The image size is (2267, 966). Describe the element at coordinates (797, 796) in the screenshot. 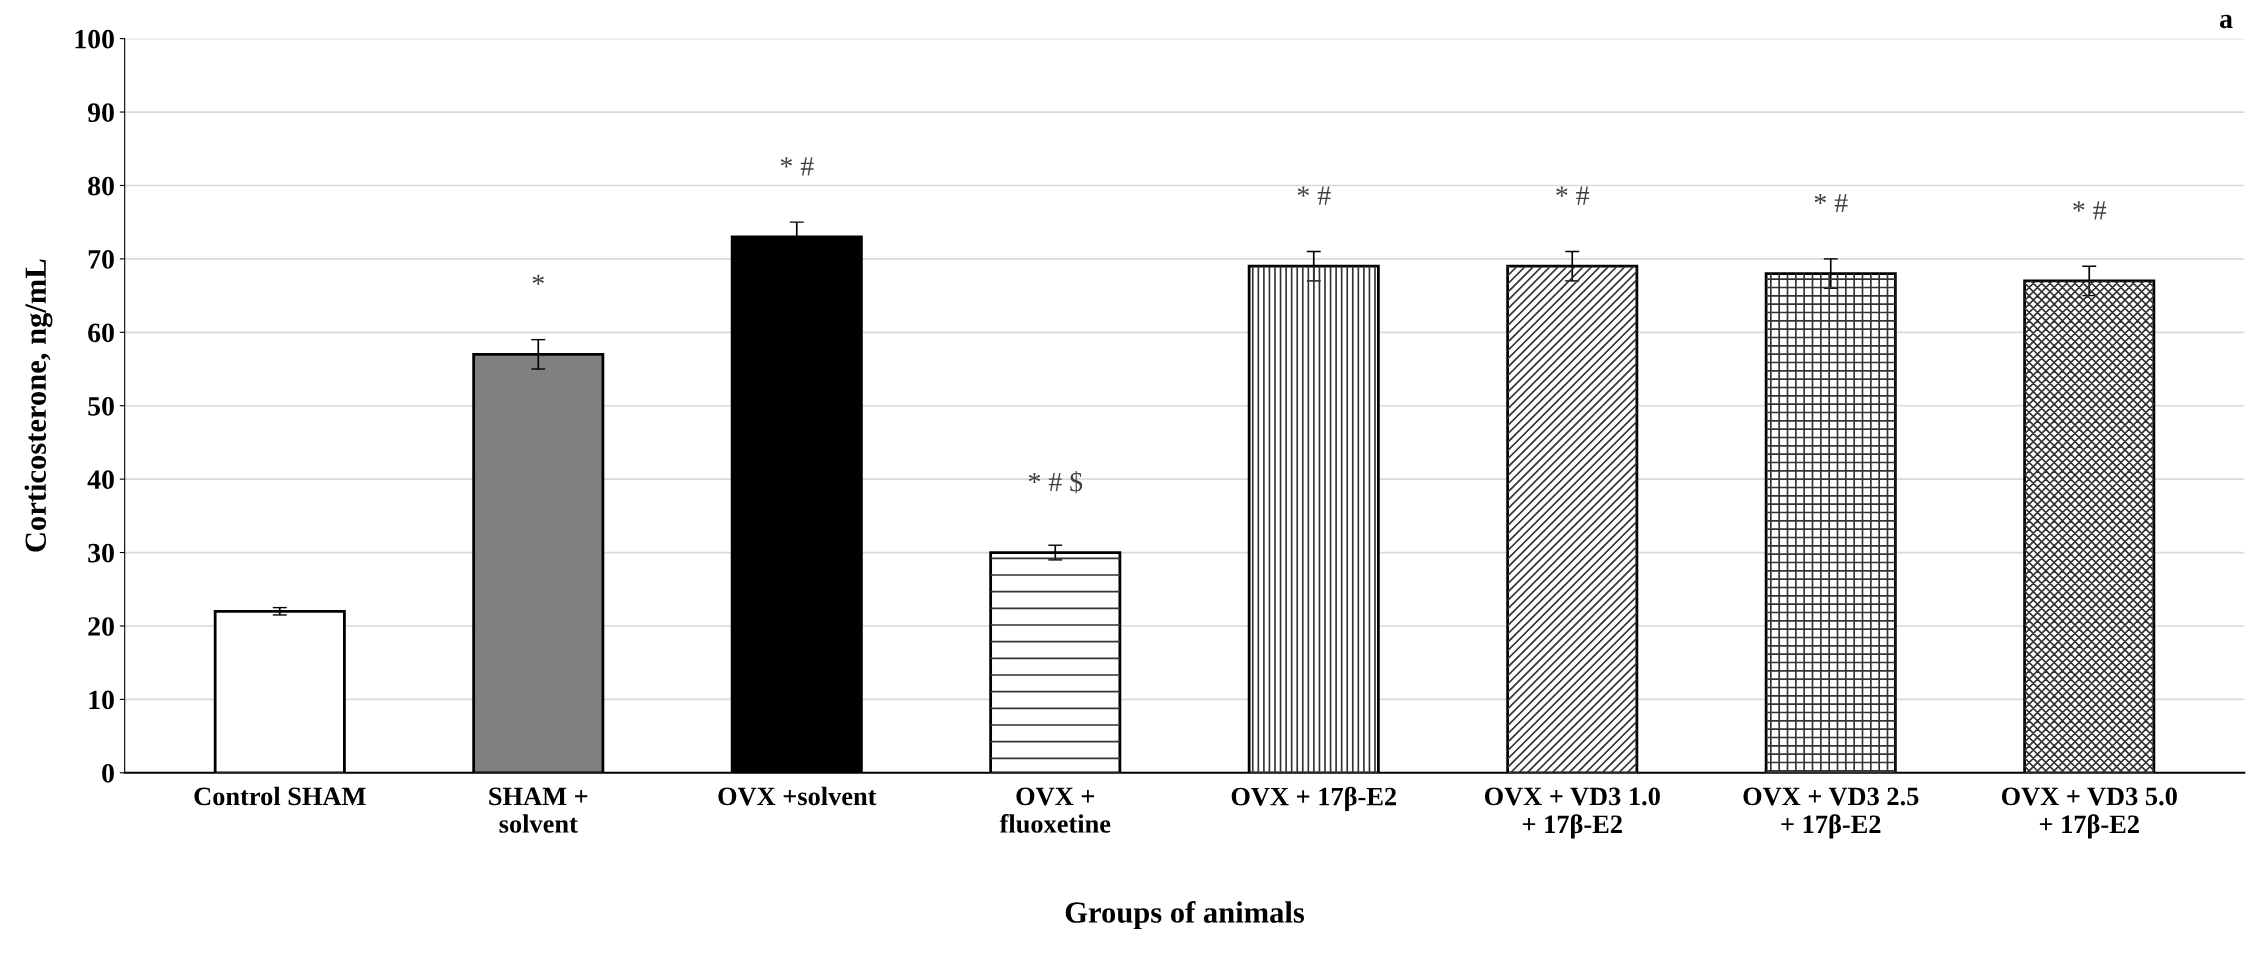

I see `x-tick-label: OVX +solvent` at that location.